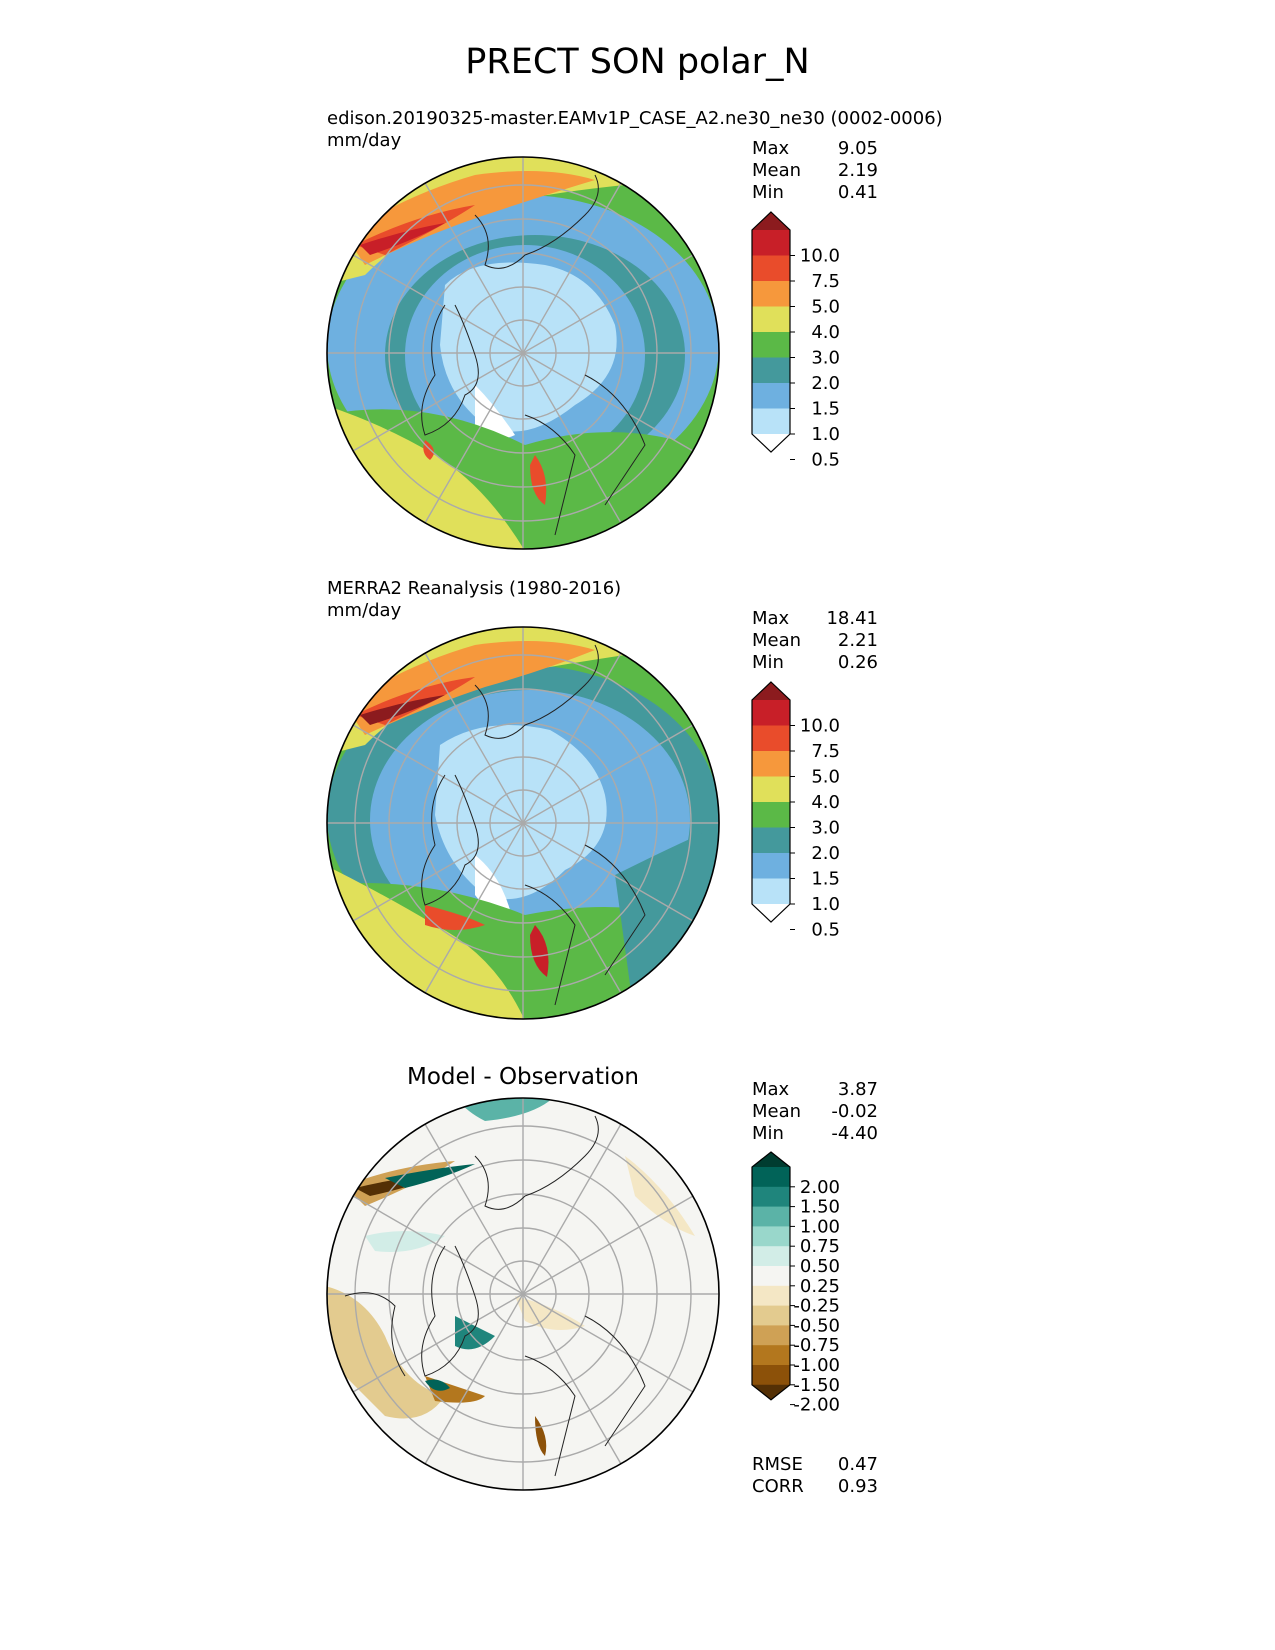  Describe the element at coordinates (474, 588) in the screenshot. I see `panel2-title: MERRA2 Reanalysis (1980-2016)` at that location.